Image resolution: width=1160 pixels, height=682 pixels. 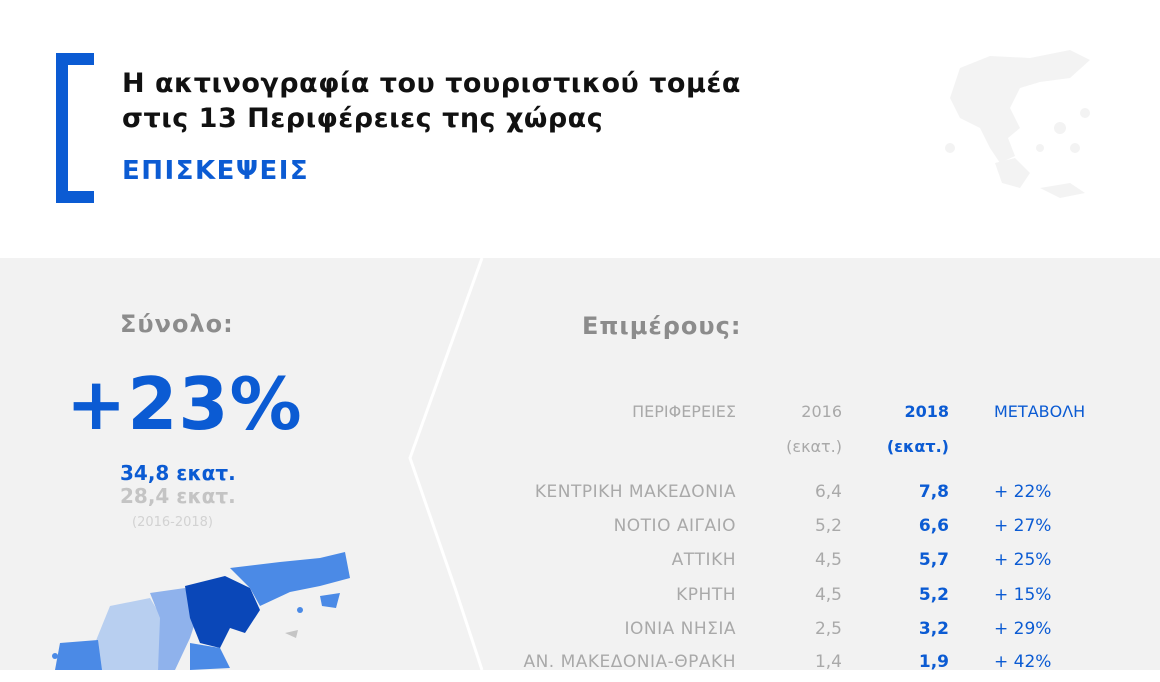 I want to click on region-name: ΚΕΝΤΡΙΚΗ ΜΑΚΕΔΟΝΙΑ, so click(x=635, y=492).